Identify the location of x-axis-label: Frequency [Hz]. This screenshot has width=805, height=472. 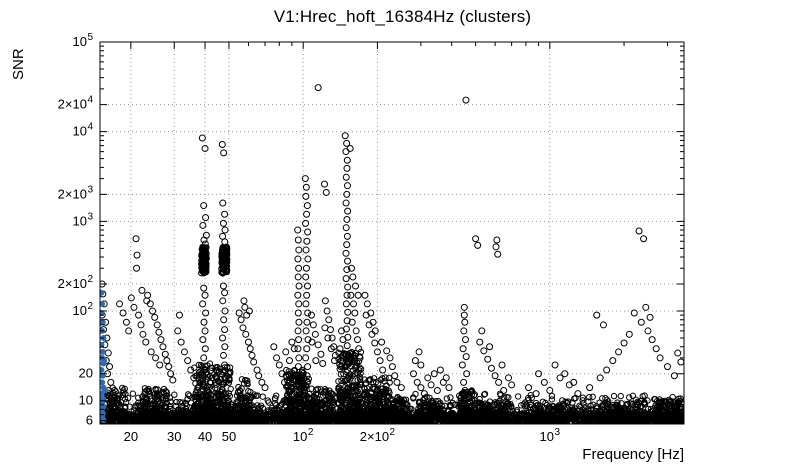
(633, 454).